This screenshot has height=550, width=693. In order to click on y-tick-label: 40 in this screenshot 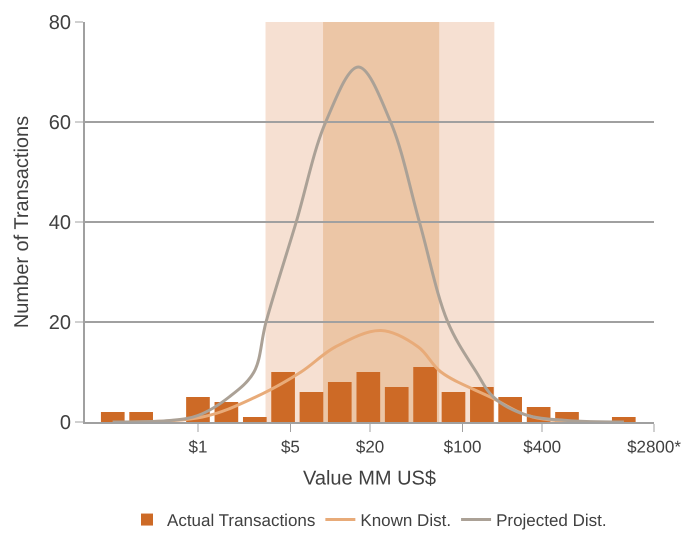, I will do `click(59, 223)`.